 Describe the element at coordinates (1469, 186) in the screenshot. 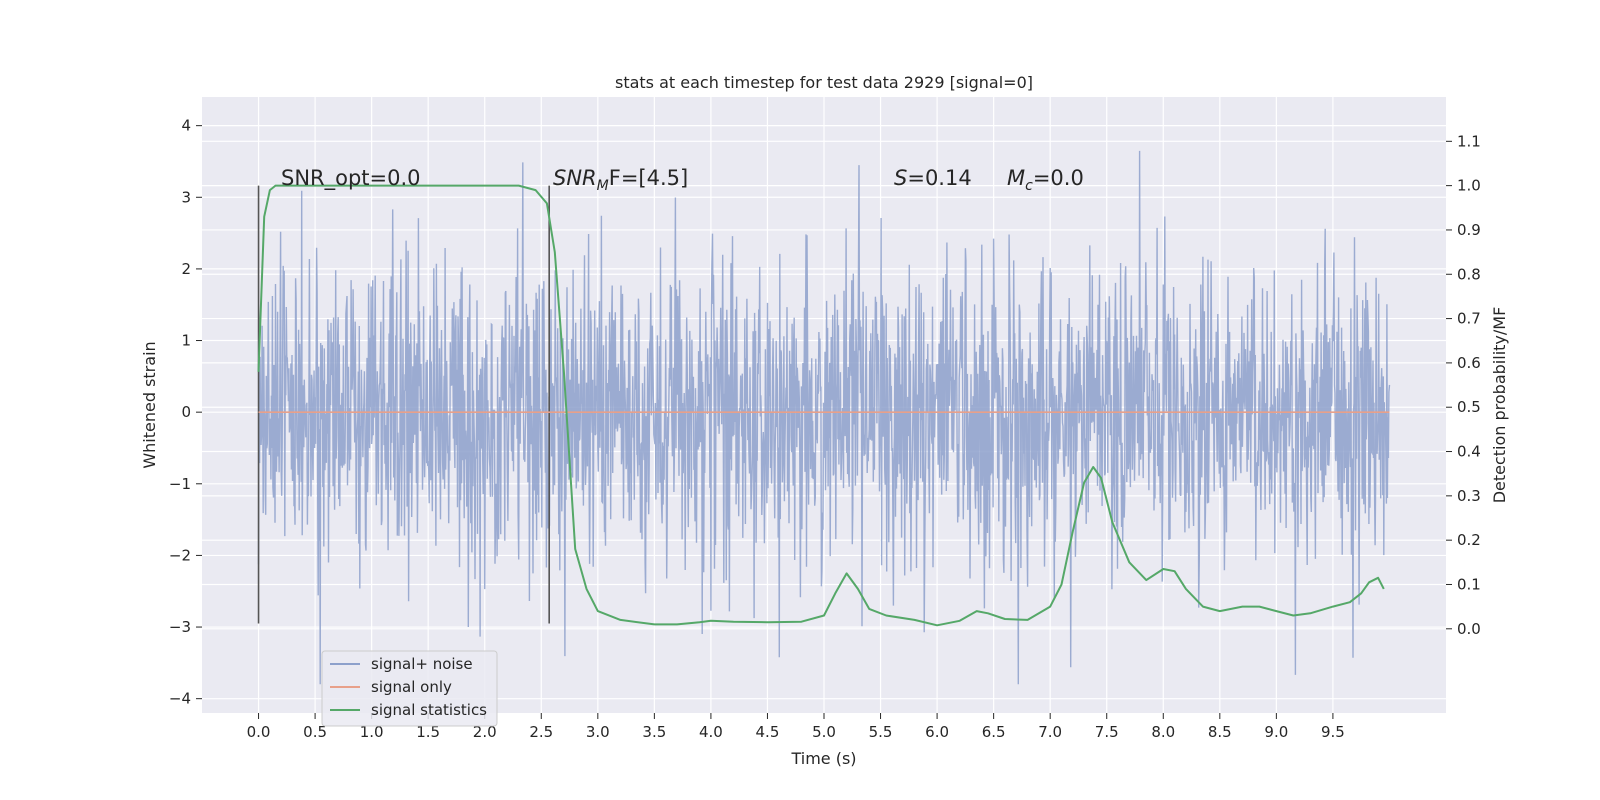

I see `y2-tick-label: 1.0` at that location.